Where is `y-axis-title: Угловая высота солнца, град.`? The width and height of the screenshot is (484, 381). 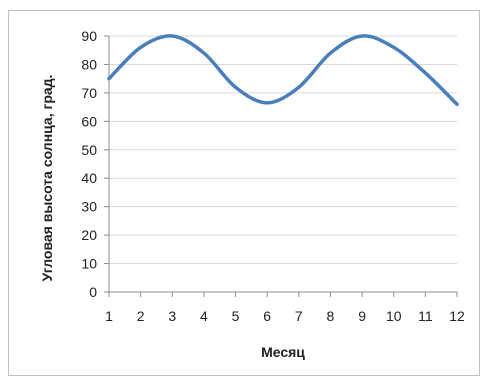
y-axis-title: Угловая высота солнца, град. is located at coordinates (47, 178).